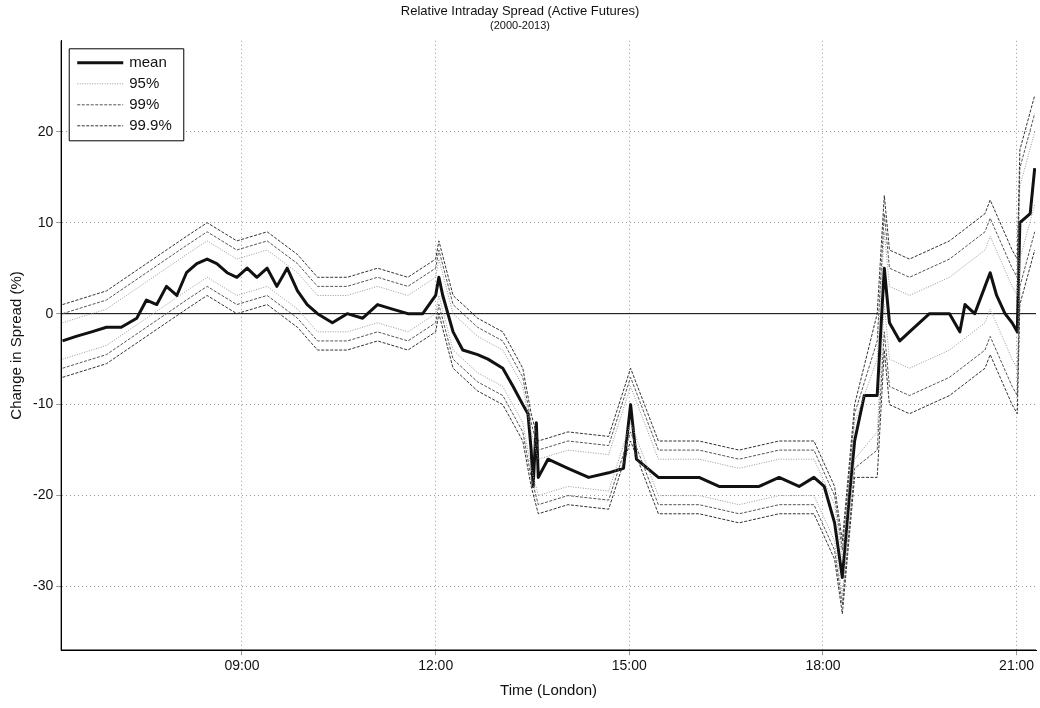  Describe the element at coordinates (144, 103) in the screenshot. I see `legend-label: 99%` at that location.